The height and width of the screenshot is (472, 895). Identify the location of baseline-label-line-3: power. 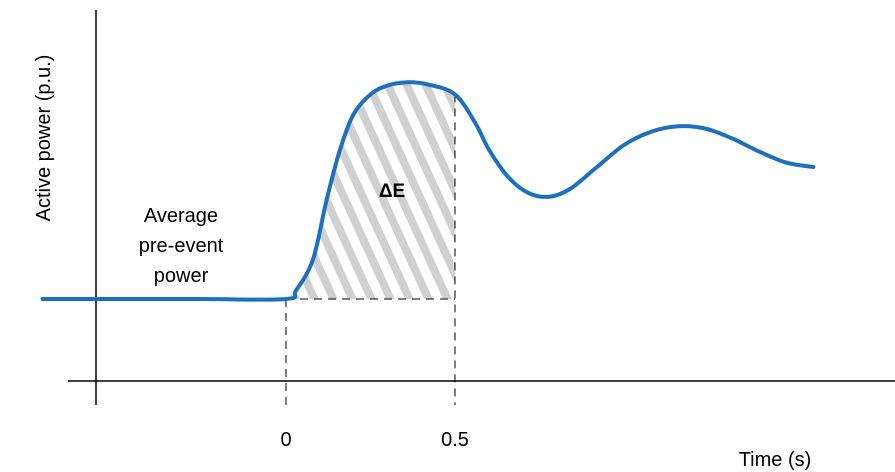
(181, 276).